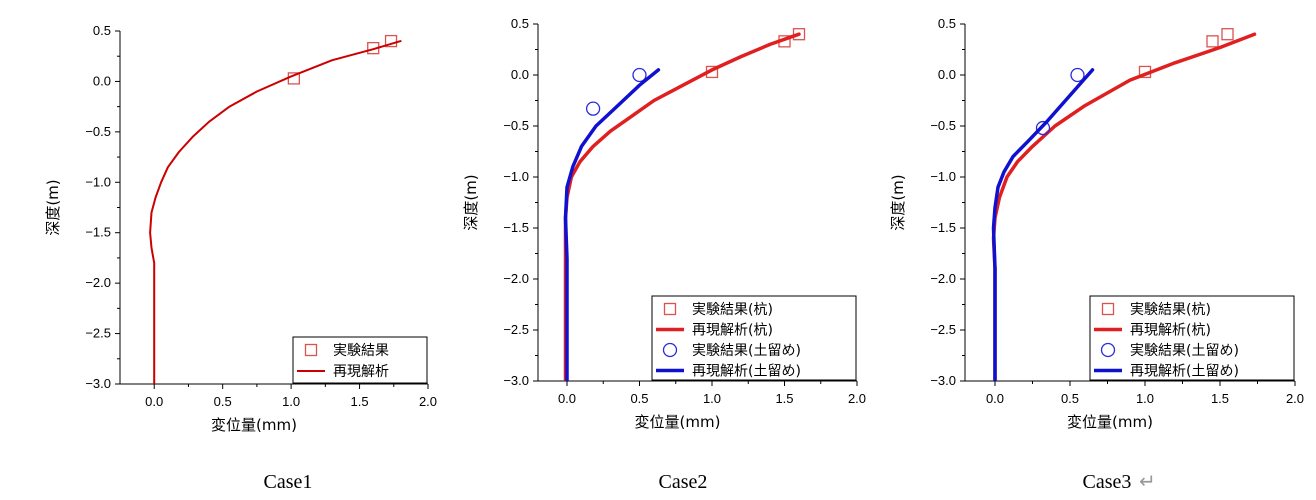 Image resolution: width=1316 pixels, height=500 pixels. What do you see at coordinates (361, 351) in the screenshot?
I see `legend-label: 実験結果` at bounding box center [361, 351].